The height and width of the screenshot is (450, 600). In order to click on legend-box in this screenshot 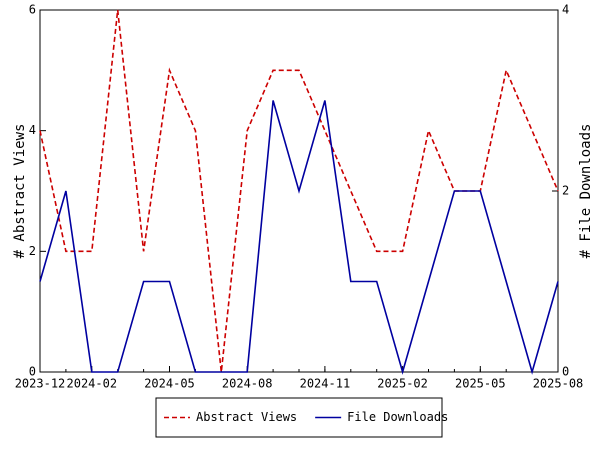, I will do `click(299, 417)`.